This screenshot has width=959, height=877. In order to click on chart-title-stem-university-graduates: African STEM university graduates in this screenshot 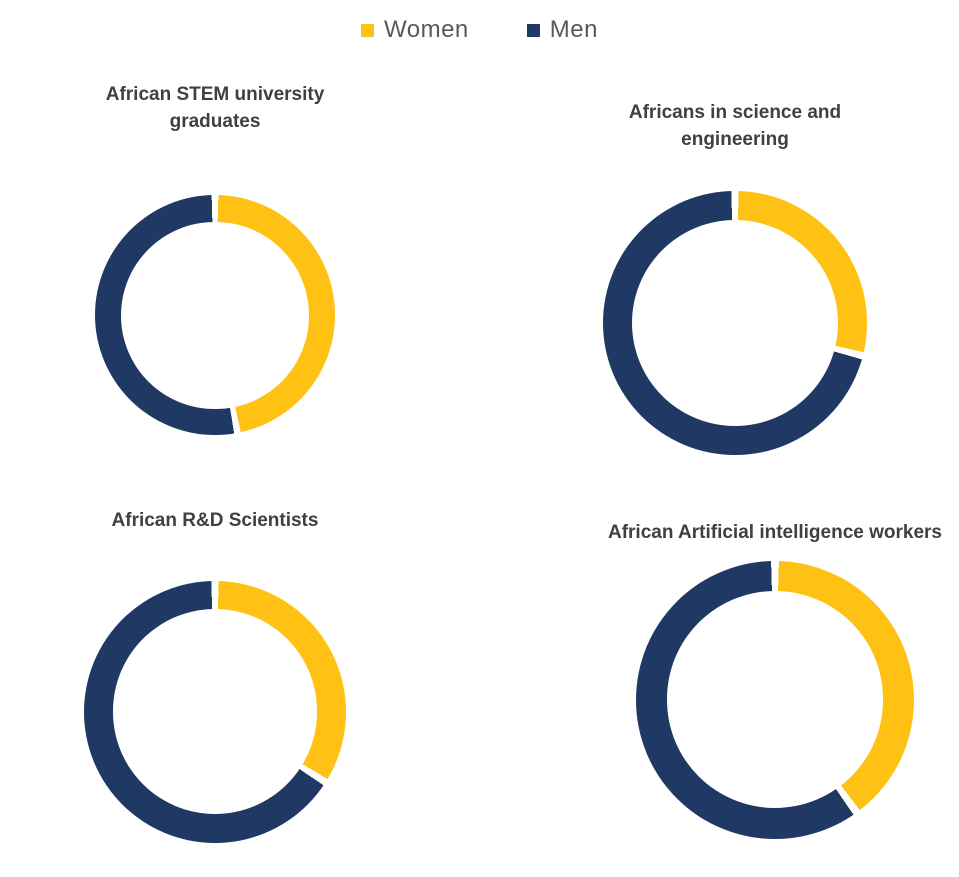, I will do `click(215, 108)`.